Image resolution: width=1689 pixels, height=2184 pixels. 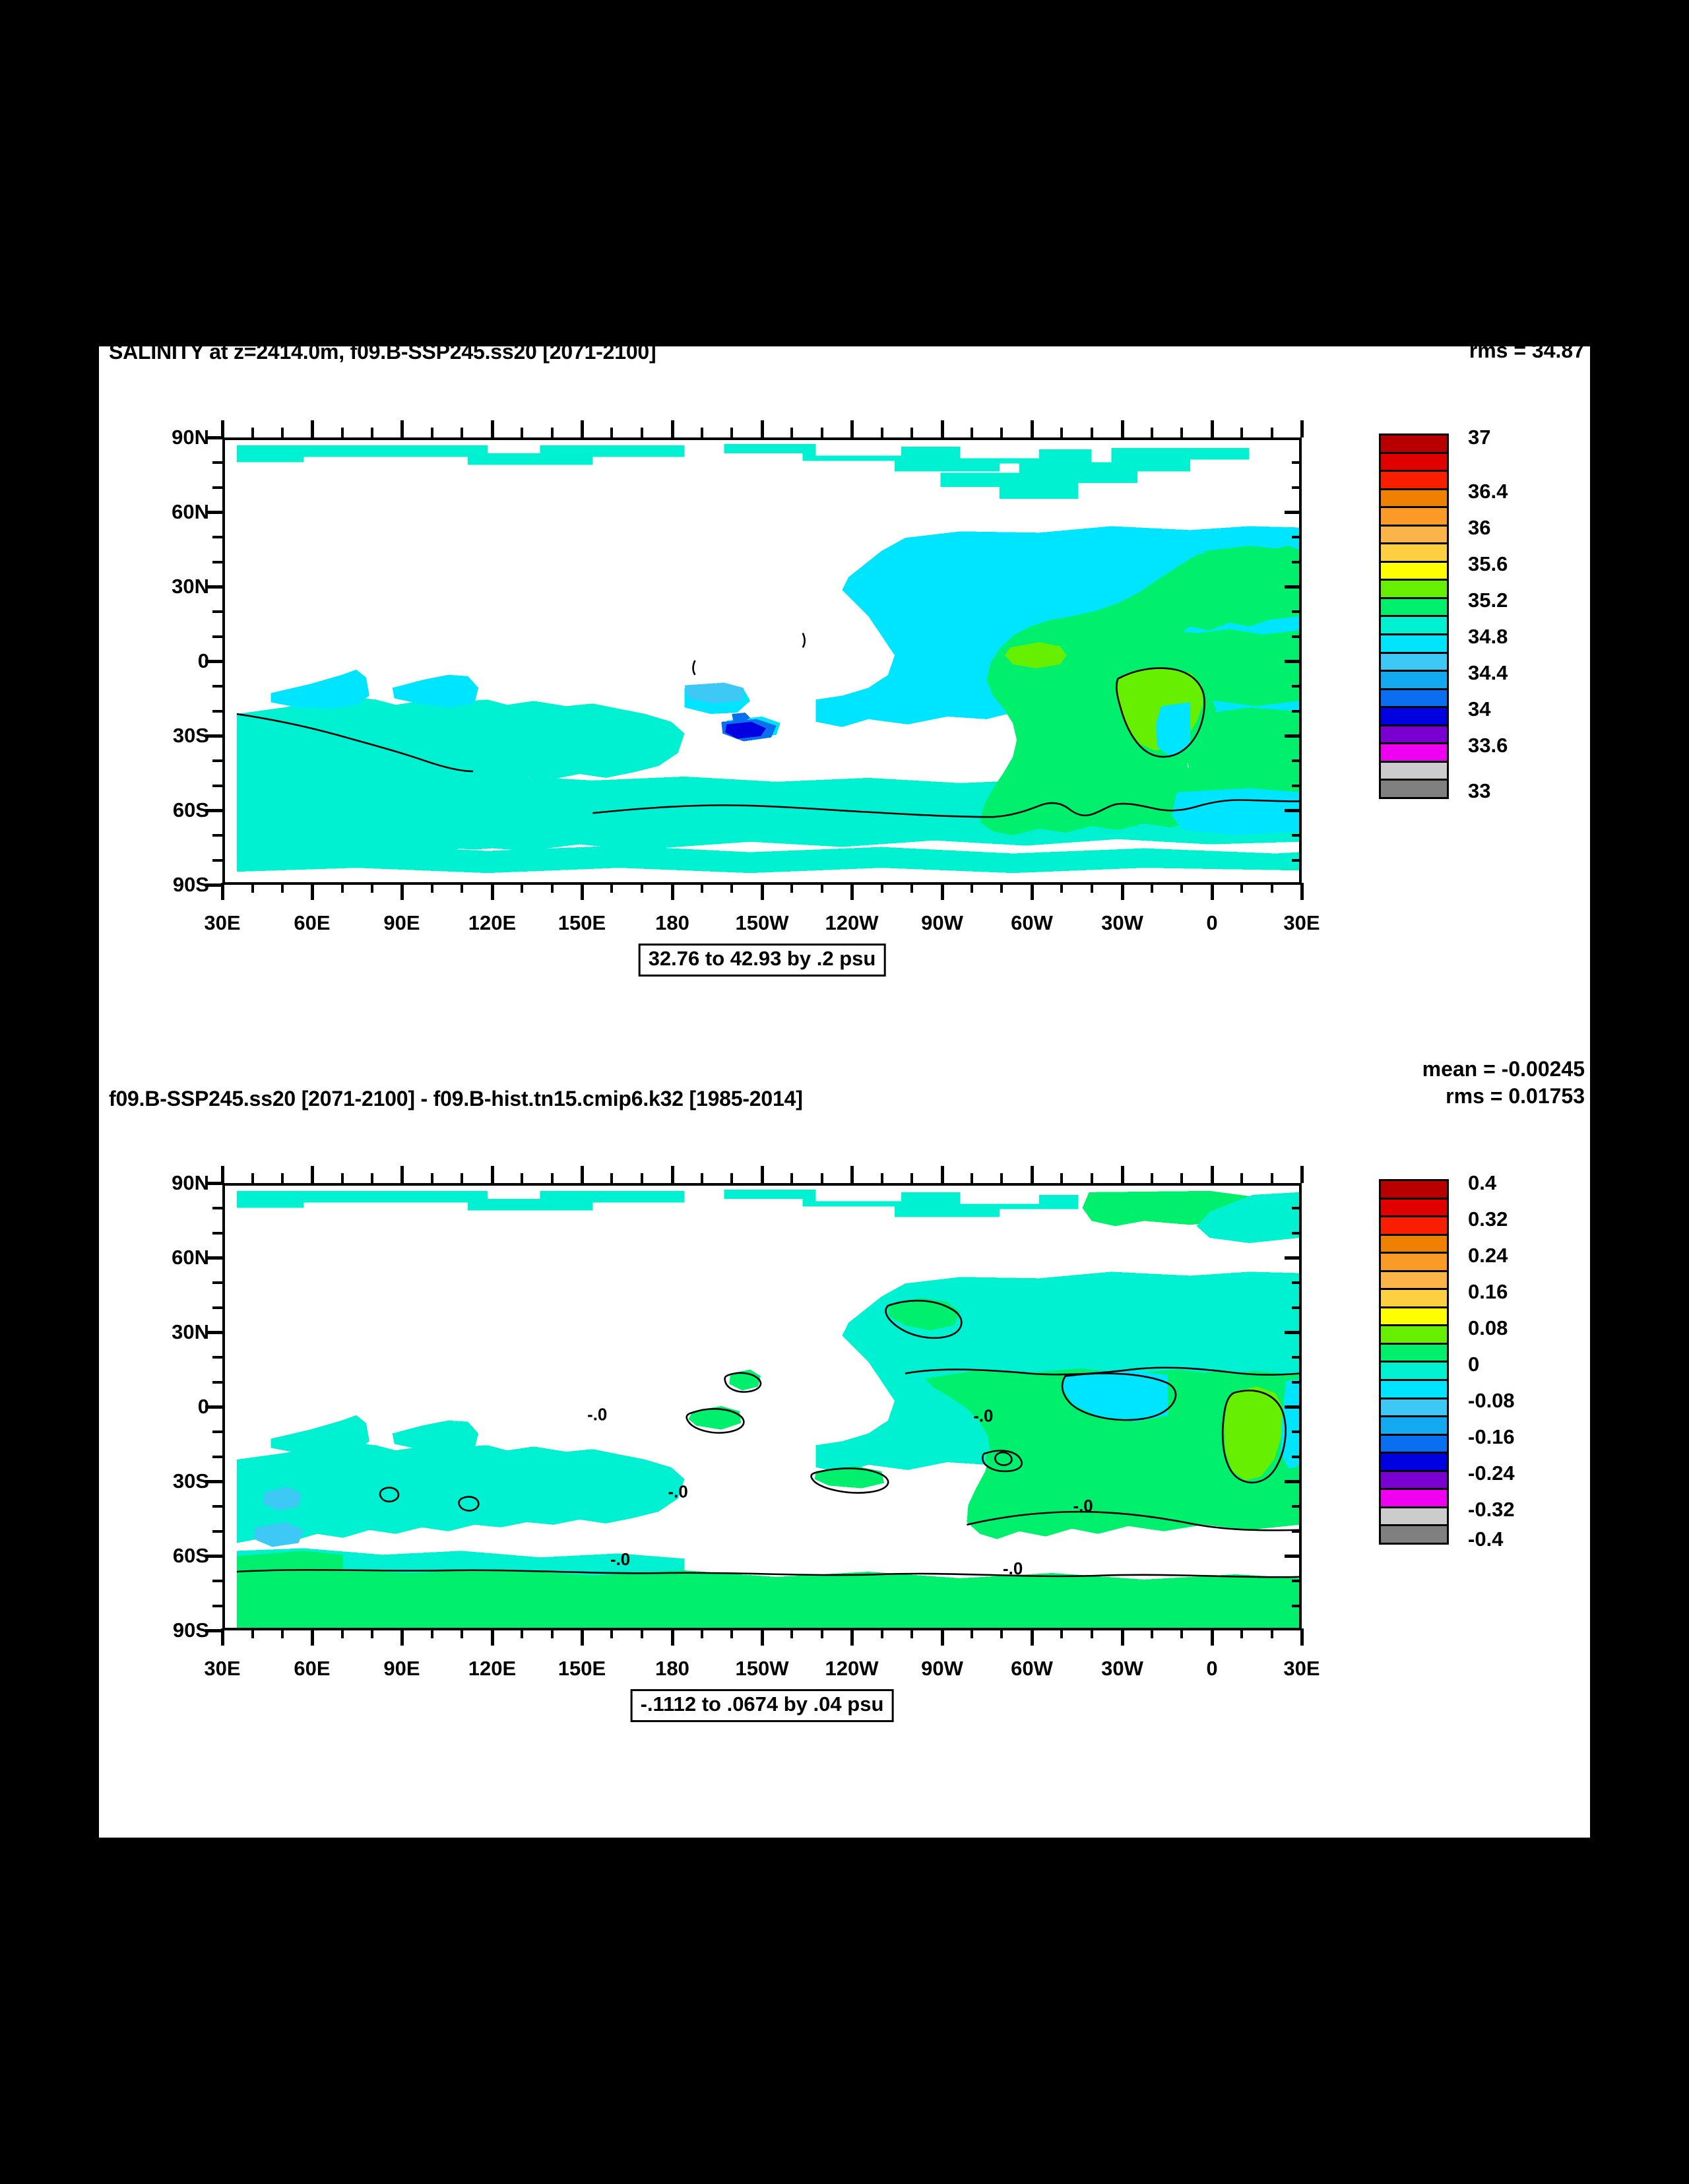 I want to click on y-label-90N: 90N, so click(x=190, y=437).